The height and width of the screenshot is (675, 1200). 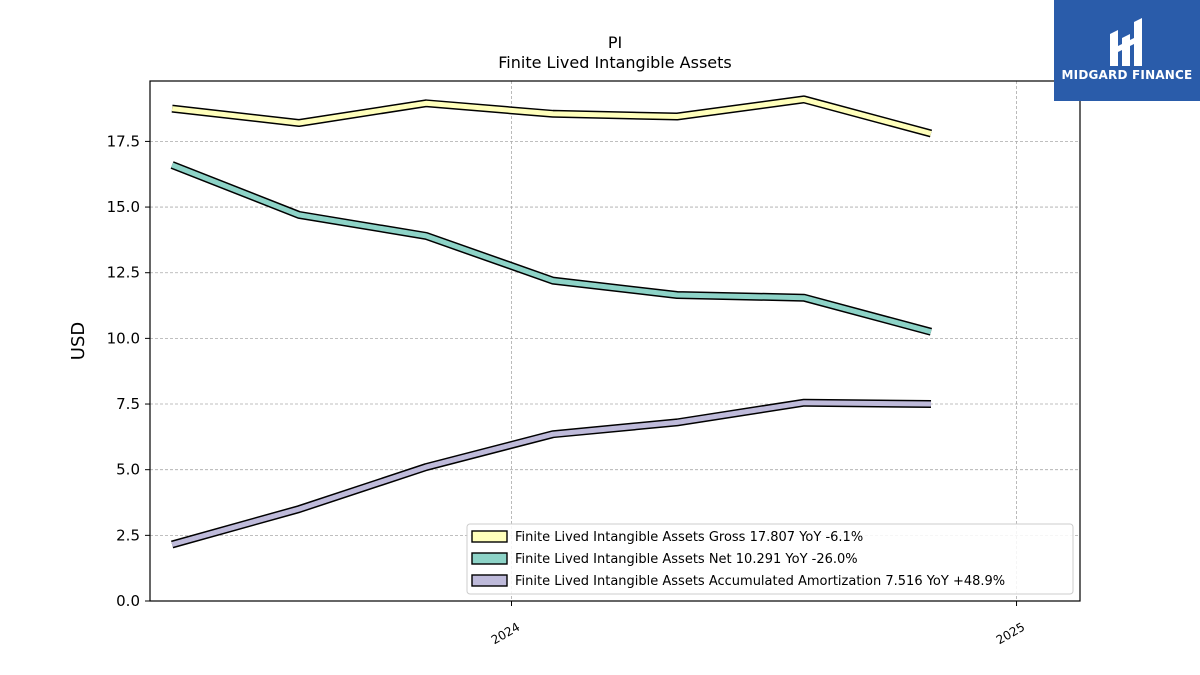 What do you see at coordinates (1010, 633) in the screenshot?
I see `x-tick-label: 2025` at bounding box center [1010, 633].